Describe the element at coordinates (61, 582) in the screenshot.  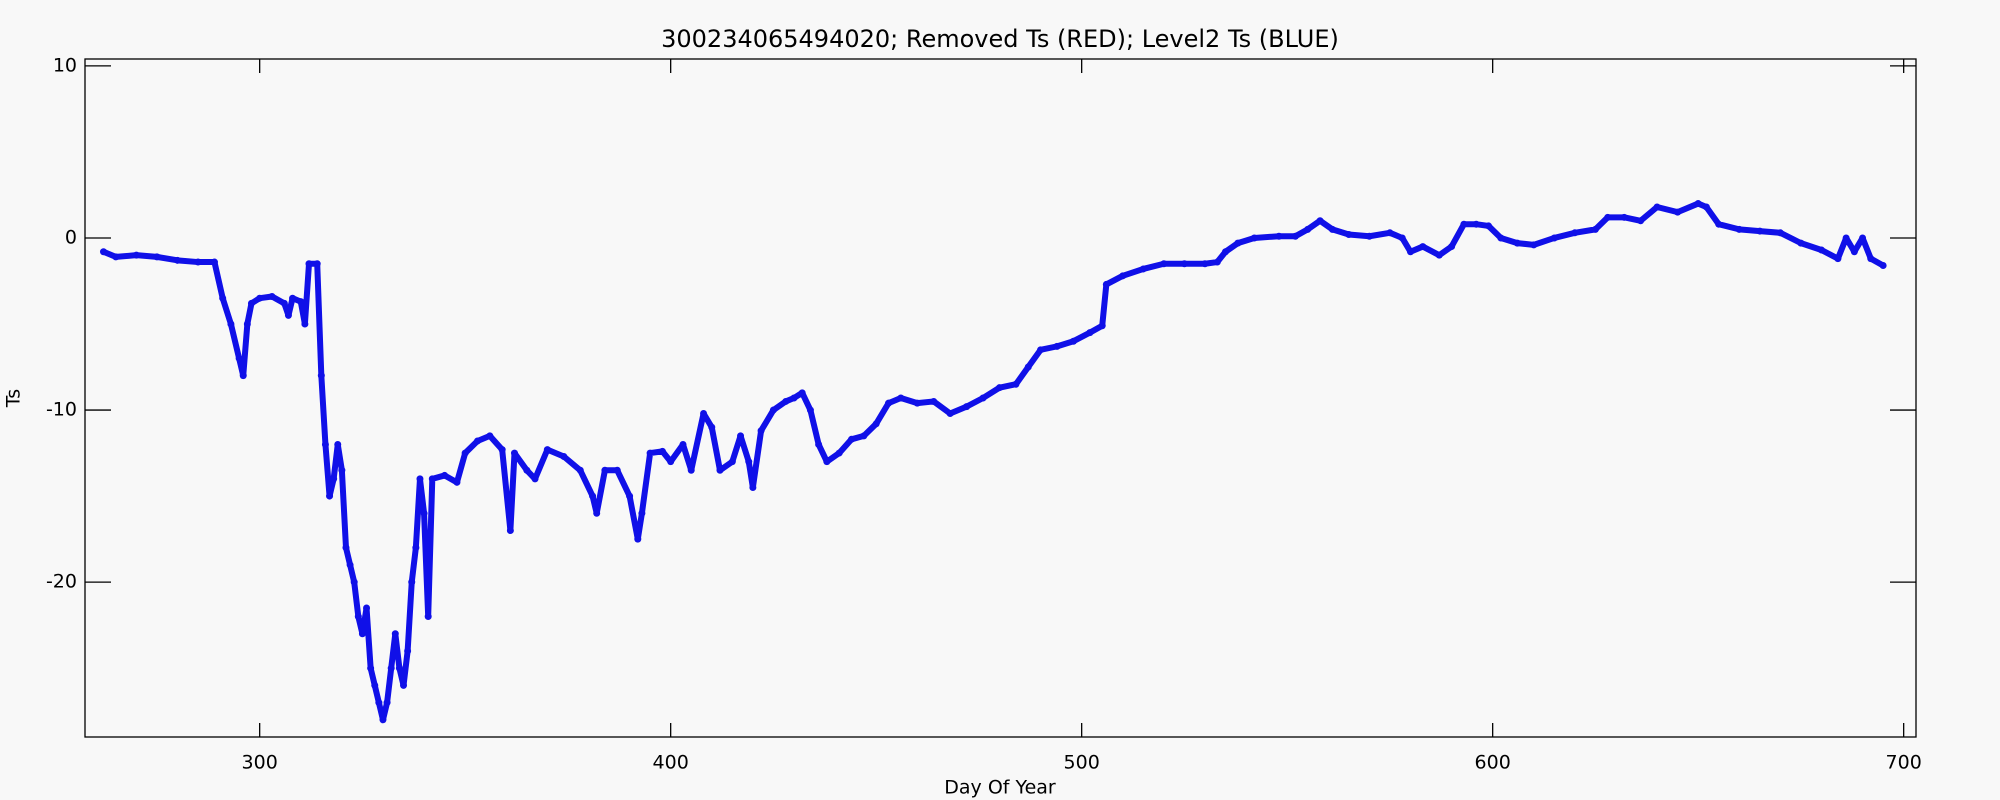
I see `y-tick-label: -20` at that location.